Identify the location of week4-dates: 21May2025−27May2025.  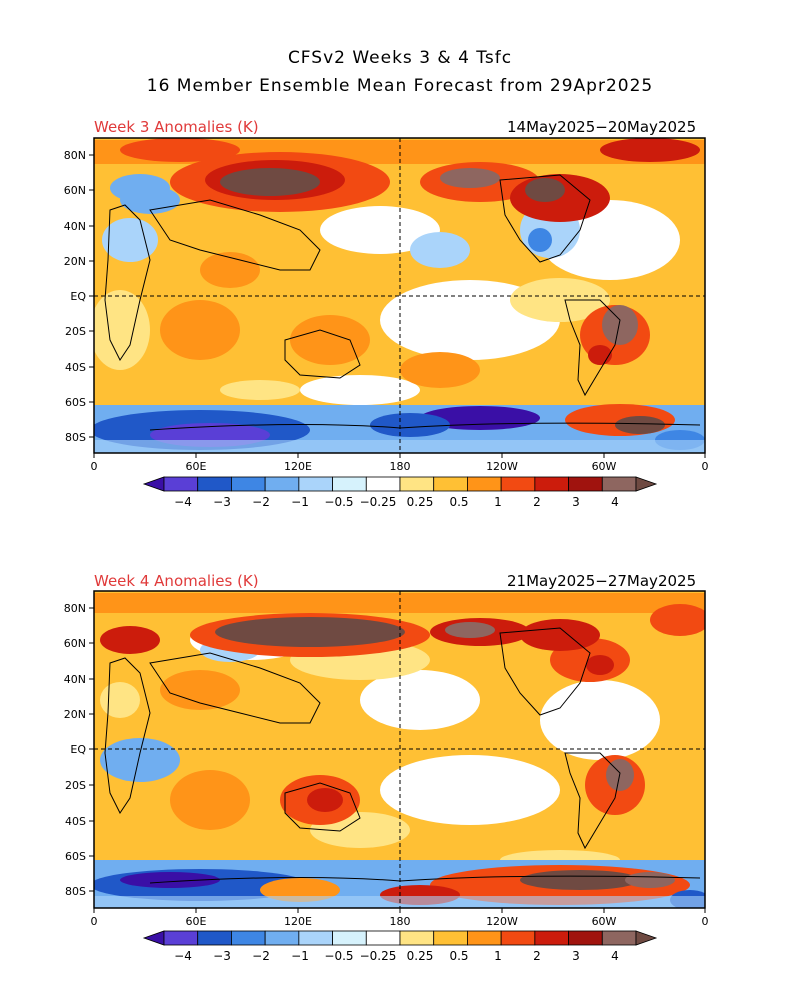
(602, 581).